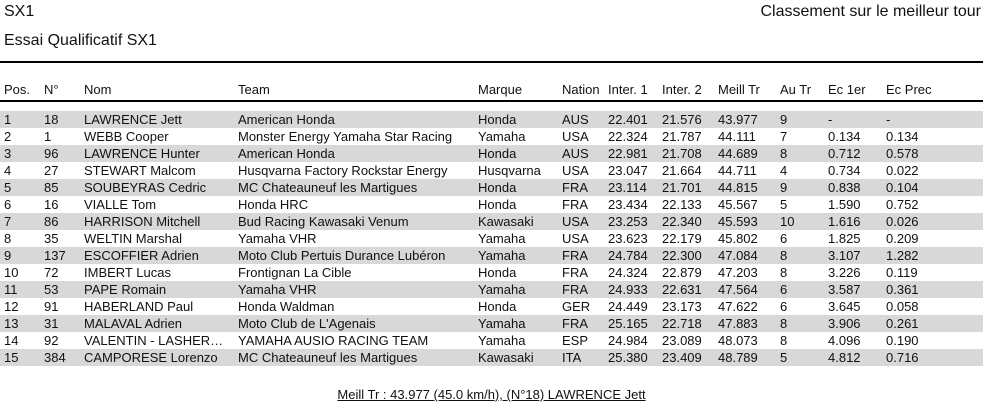 The image size is (983, 415). I want to click on cell-inter2: 21.701, so click(682, 187).